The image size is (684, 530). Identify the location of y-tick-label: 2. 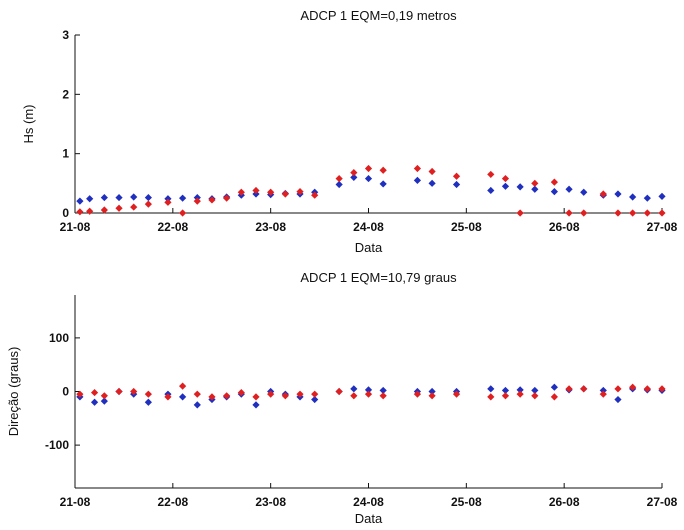
(65, 94).